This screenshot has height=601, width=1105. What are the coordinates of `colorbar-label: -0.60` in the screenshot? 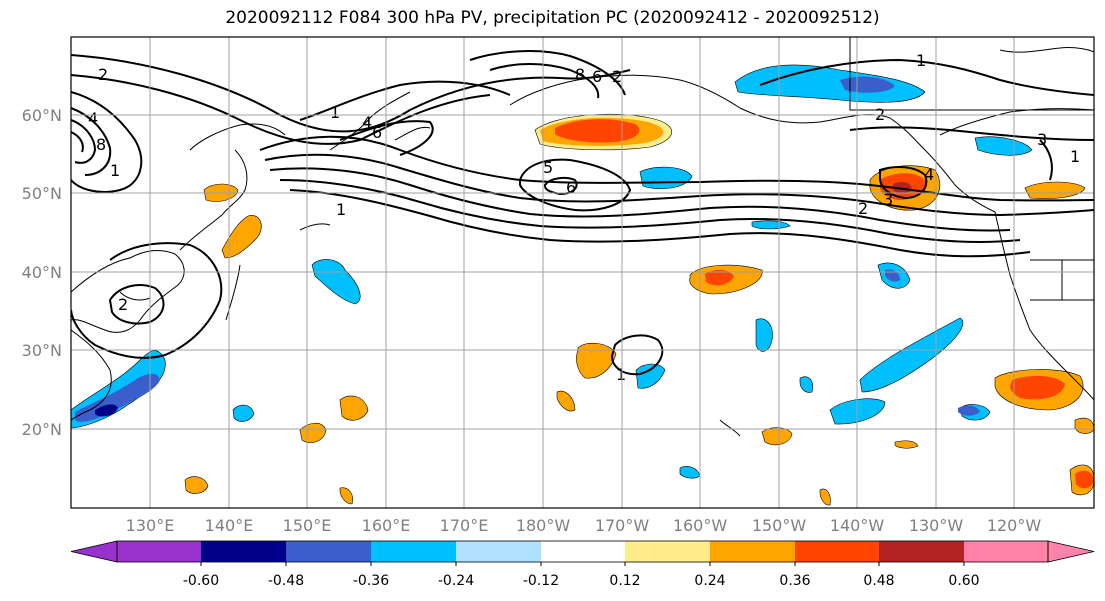 It's located at (201, 581).